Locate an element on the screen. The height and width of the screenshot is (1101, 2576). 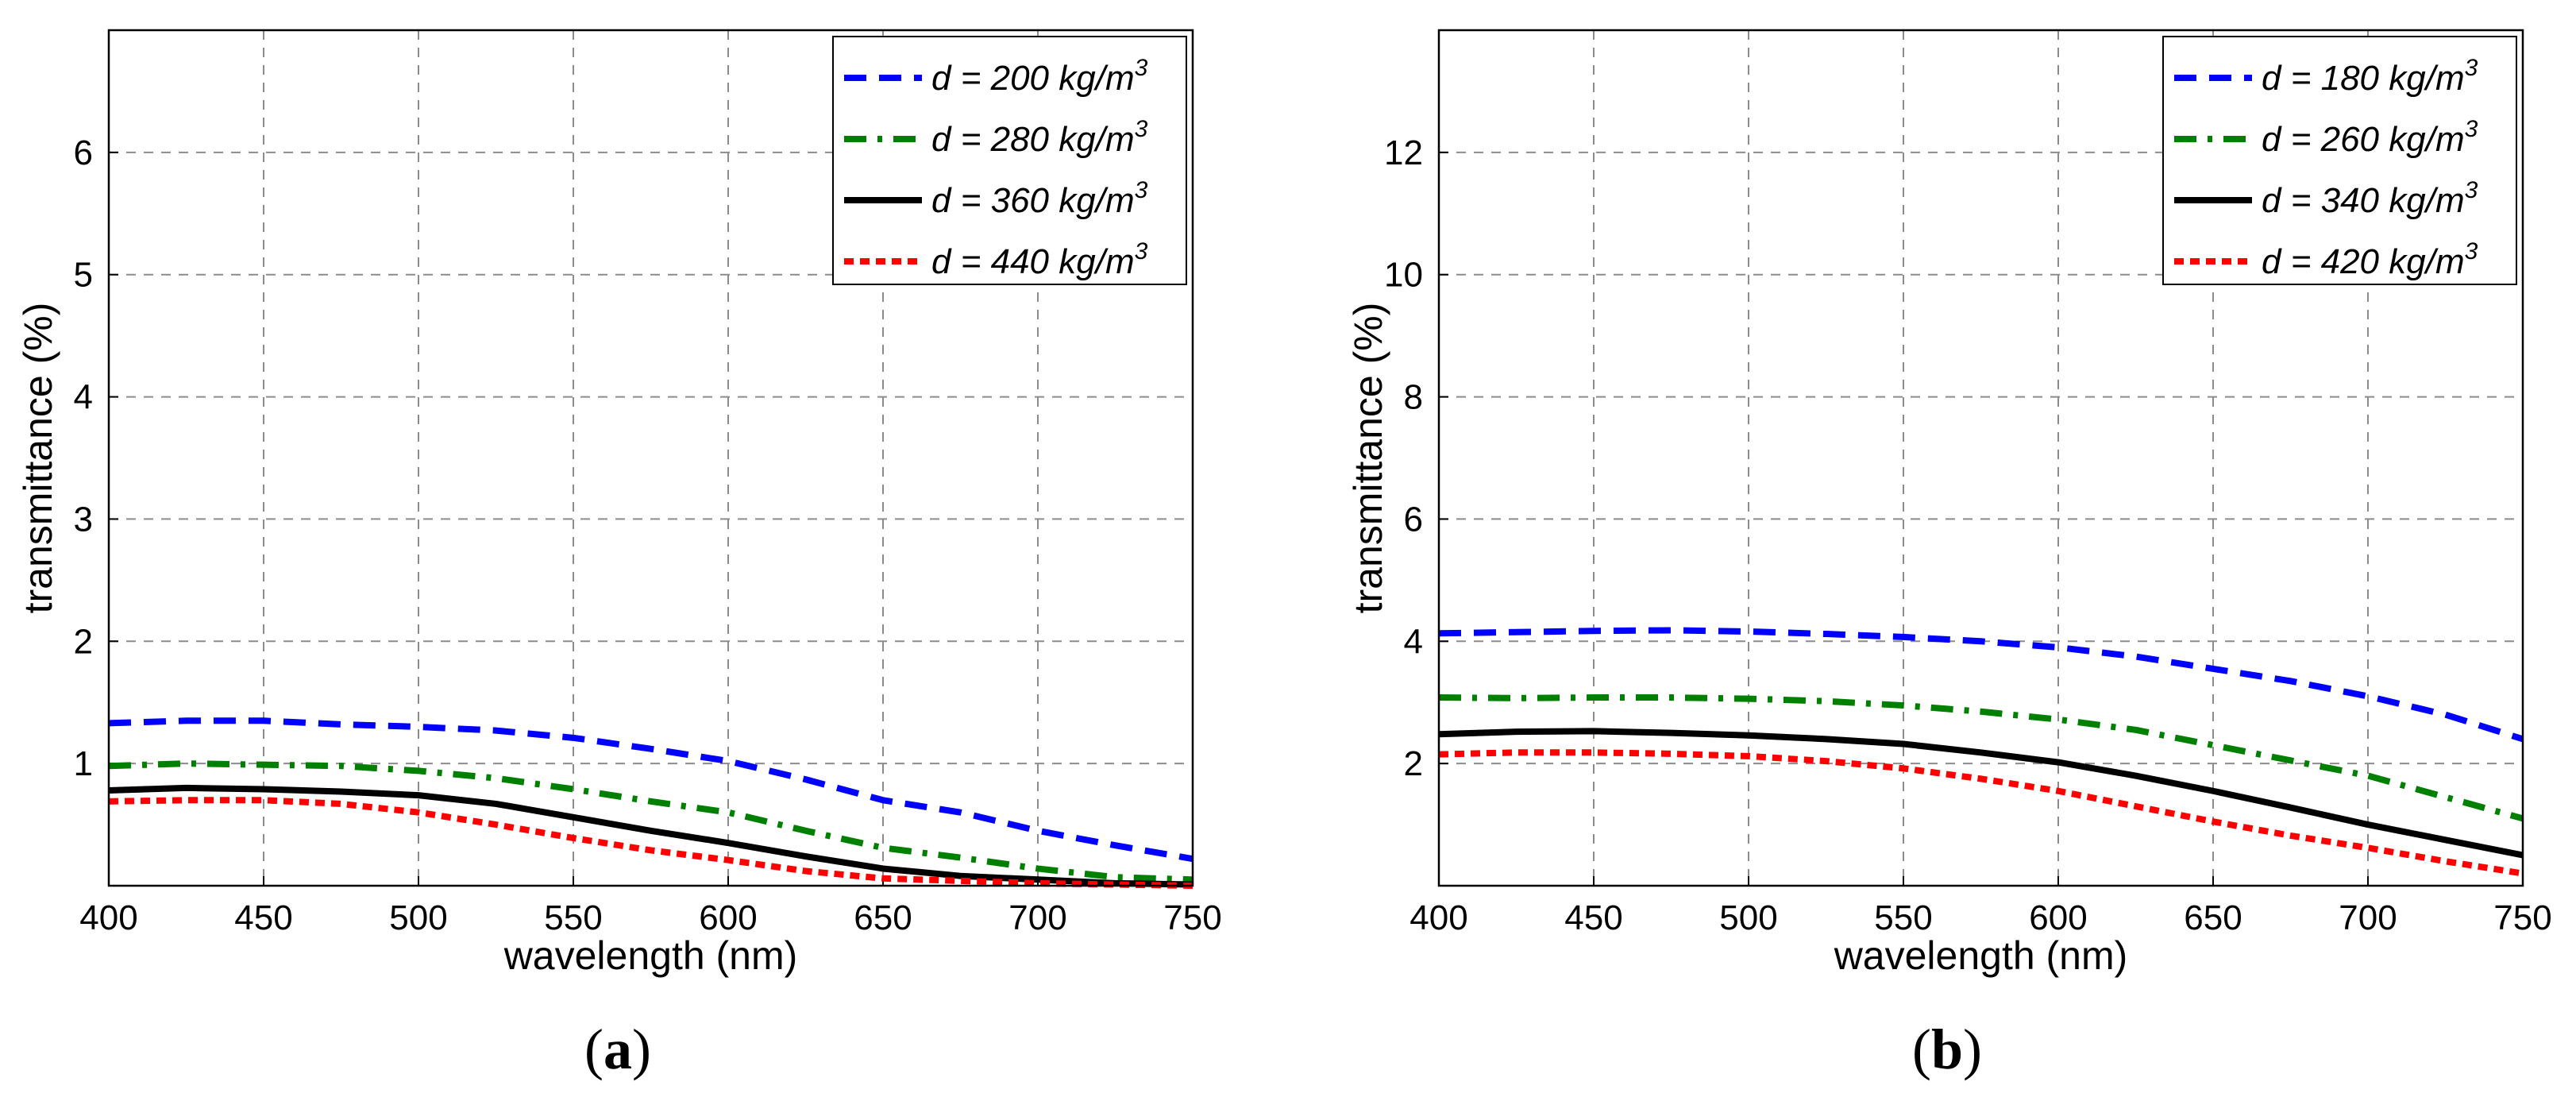
legend-entry: d = 200 kg/m3 is located at coordinates (1039, 76).